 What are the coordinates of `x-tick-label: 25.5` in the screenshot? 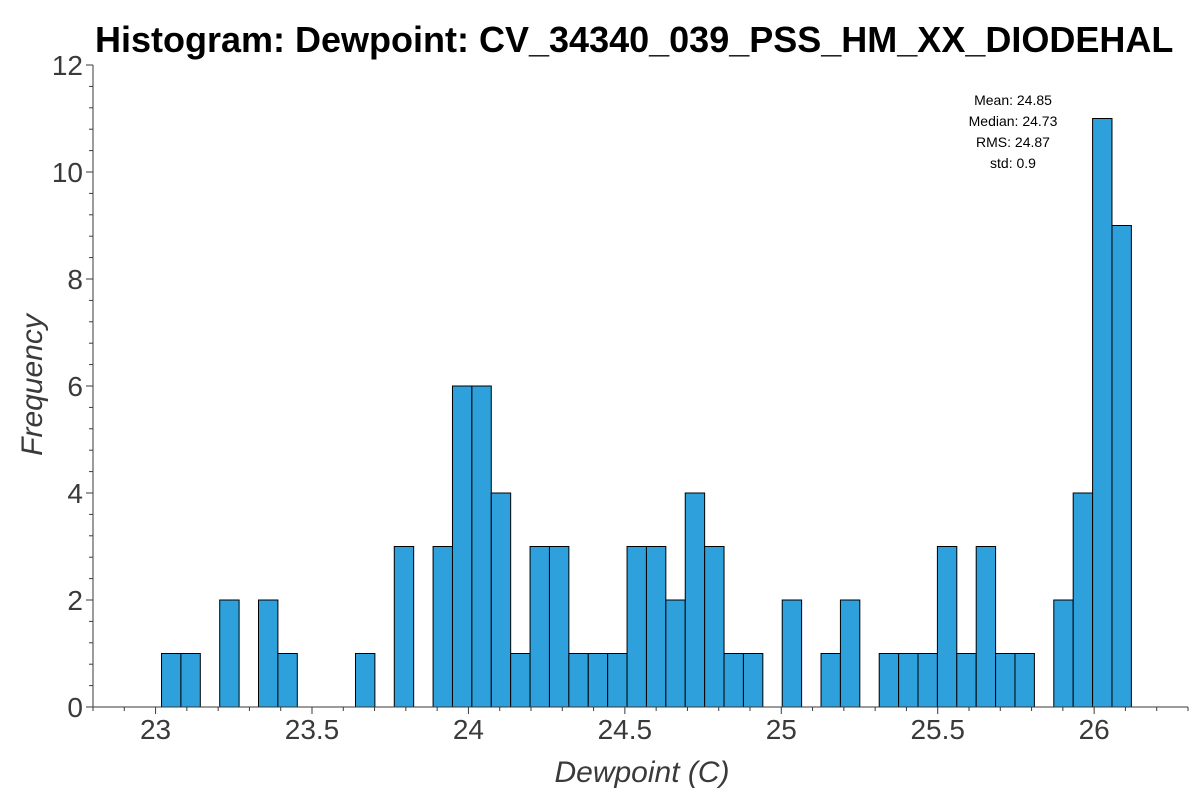 It's located at (937, 729).